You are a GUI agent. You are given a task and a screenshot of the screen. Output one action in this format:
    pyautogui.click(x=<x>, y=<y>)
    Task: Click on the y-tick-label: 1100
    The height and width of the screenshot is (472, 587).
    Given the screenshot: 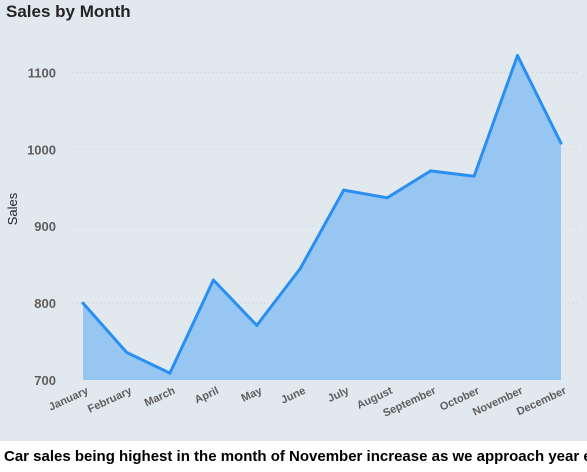 What is the action you would take?
    pyautogui.click(x=42, y=72)
    